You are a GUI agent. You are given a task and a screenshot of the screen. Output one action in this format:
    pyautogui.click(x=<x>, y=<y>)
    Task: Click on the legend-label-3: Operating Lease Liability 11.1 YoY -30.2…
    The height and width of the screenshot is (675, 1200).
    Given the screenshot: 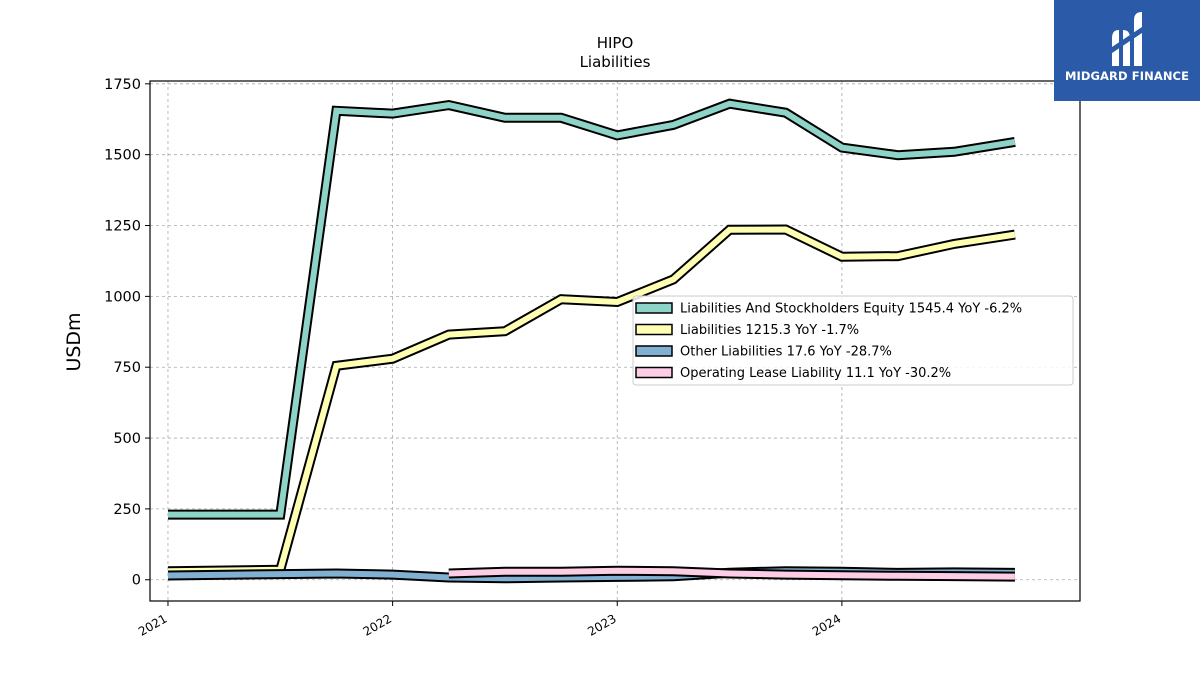 What is the action you would take?
    pyautogui.click(x=815, y=373)
    